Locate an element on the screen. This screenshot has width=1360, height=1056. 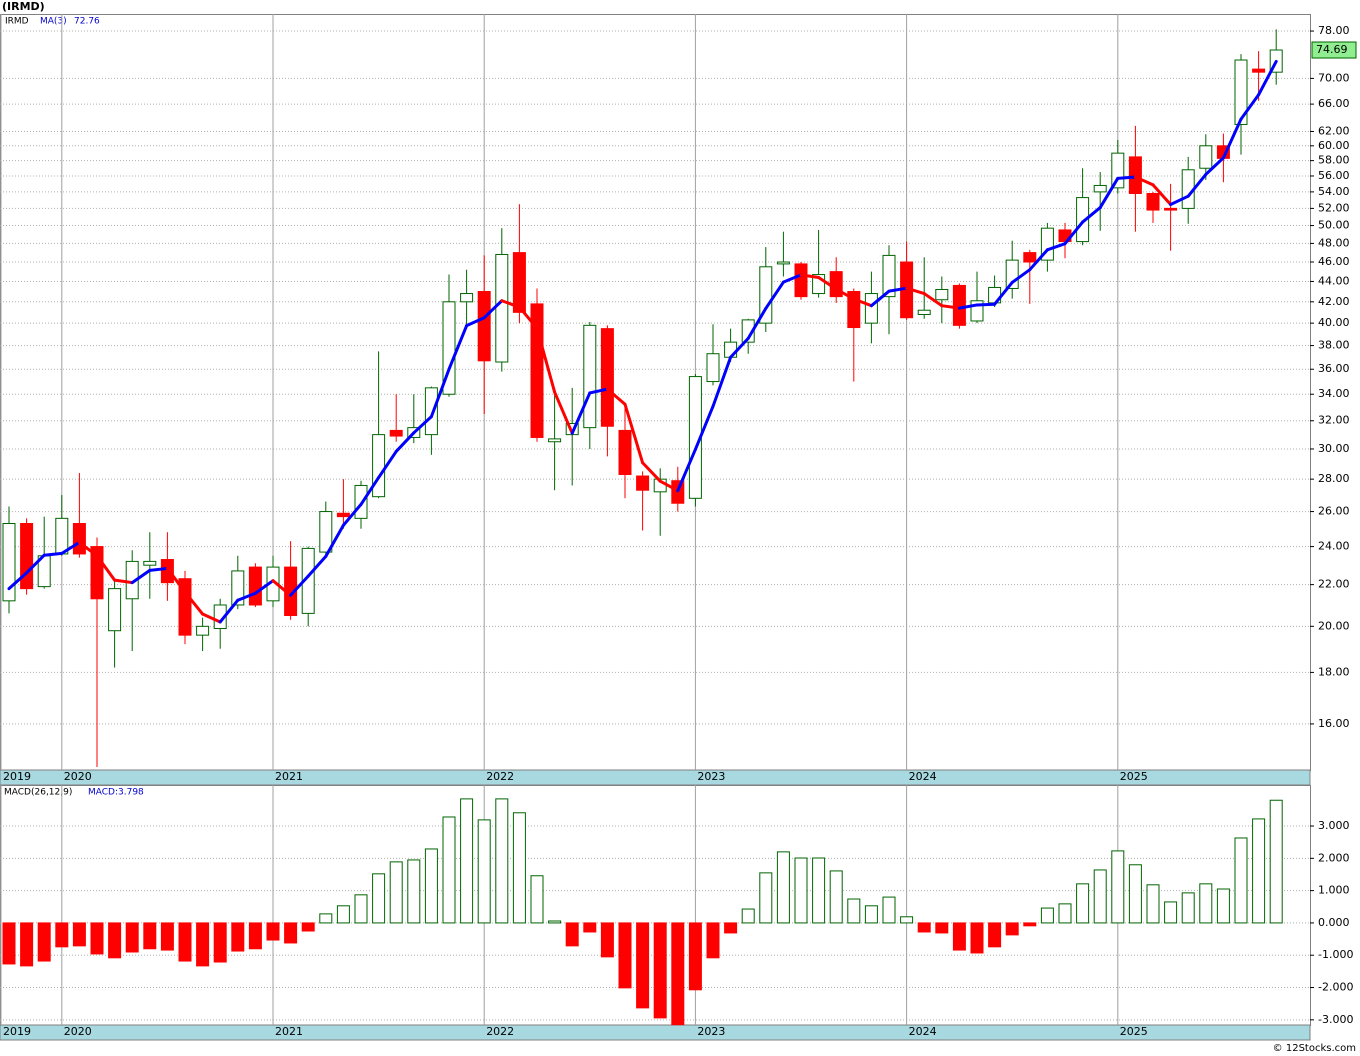
legend-entry: MA(3) is located at coordinates (53, 22).